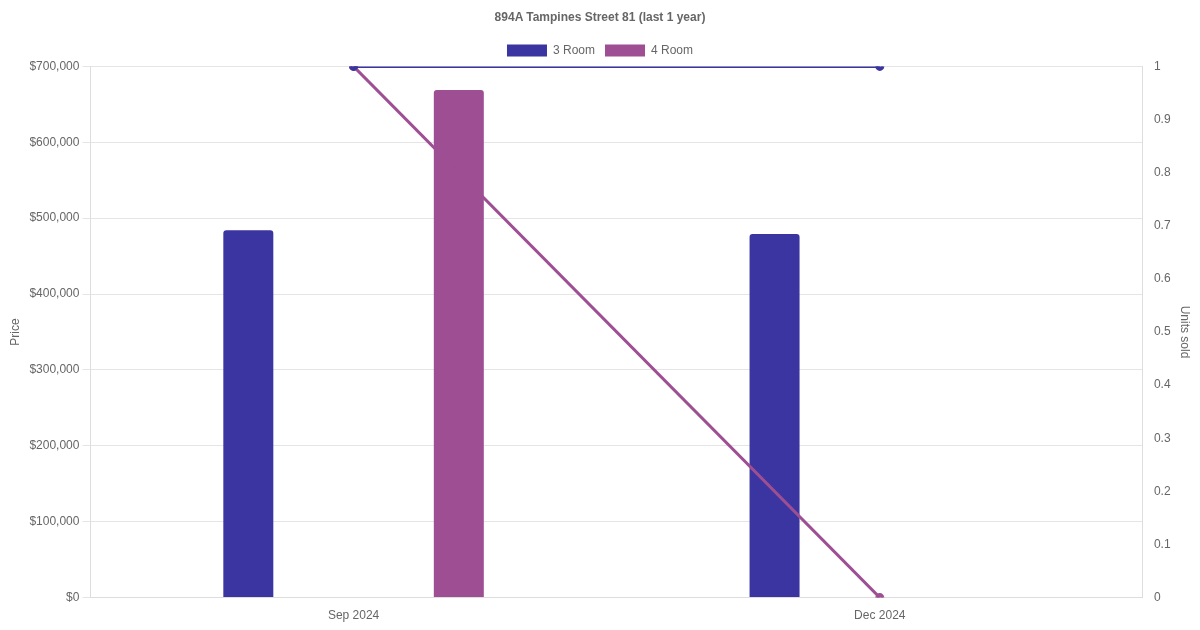  I want to click on y-tick-label: $700,000, so click(54, 65).